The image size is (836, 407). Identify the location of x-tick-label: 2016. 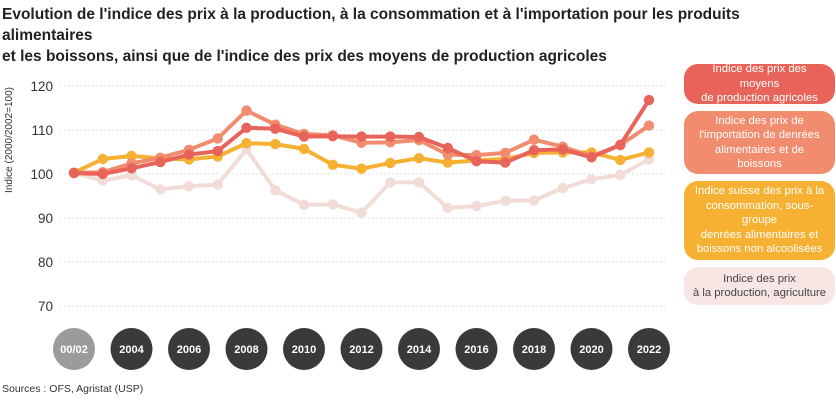
(476, 350).